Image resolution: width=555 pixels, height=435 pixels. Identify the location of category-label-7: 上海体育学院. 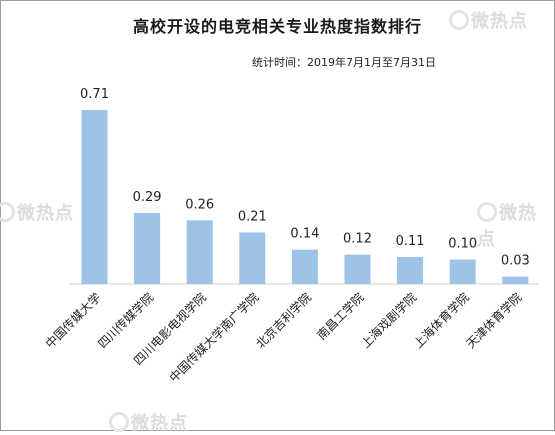
(441, 321).